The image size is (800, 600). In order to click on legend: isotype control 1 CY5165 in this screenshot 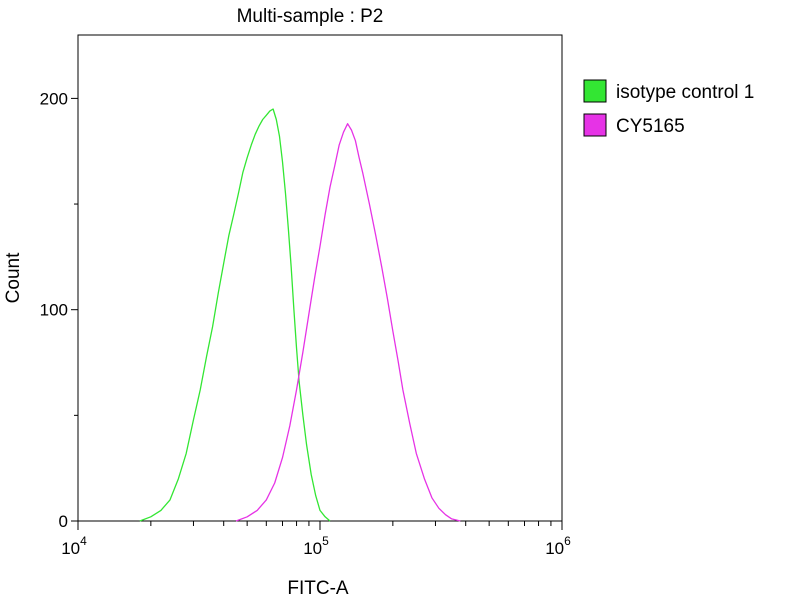, I will do `click(668, 108)`.